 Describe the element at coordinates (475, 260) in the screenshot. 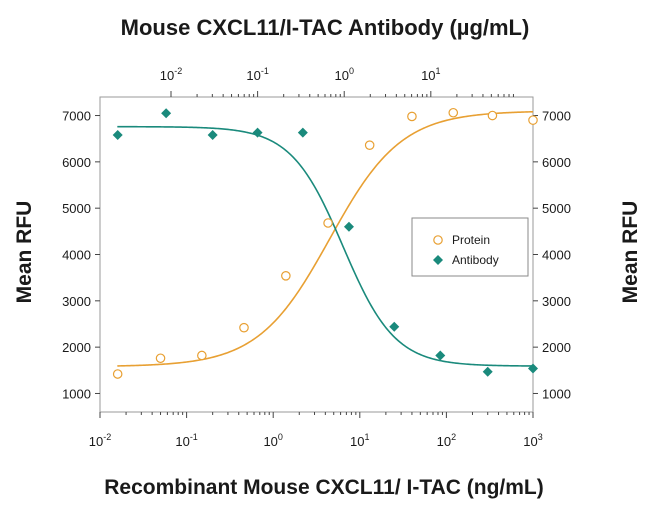

I see `legend-label-antibody: Antibody` at that location.